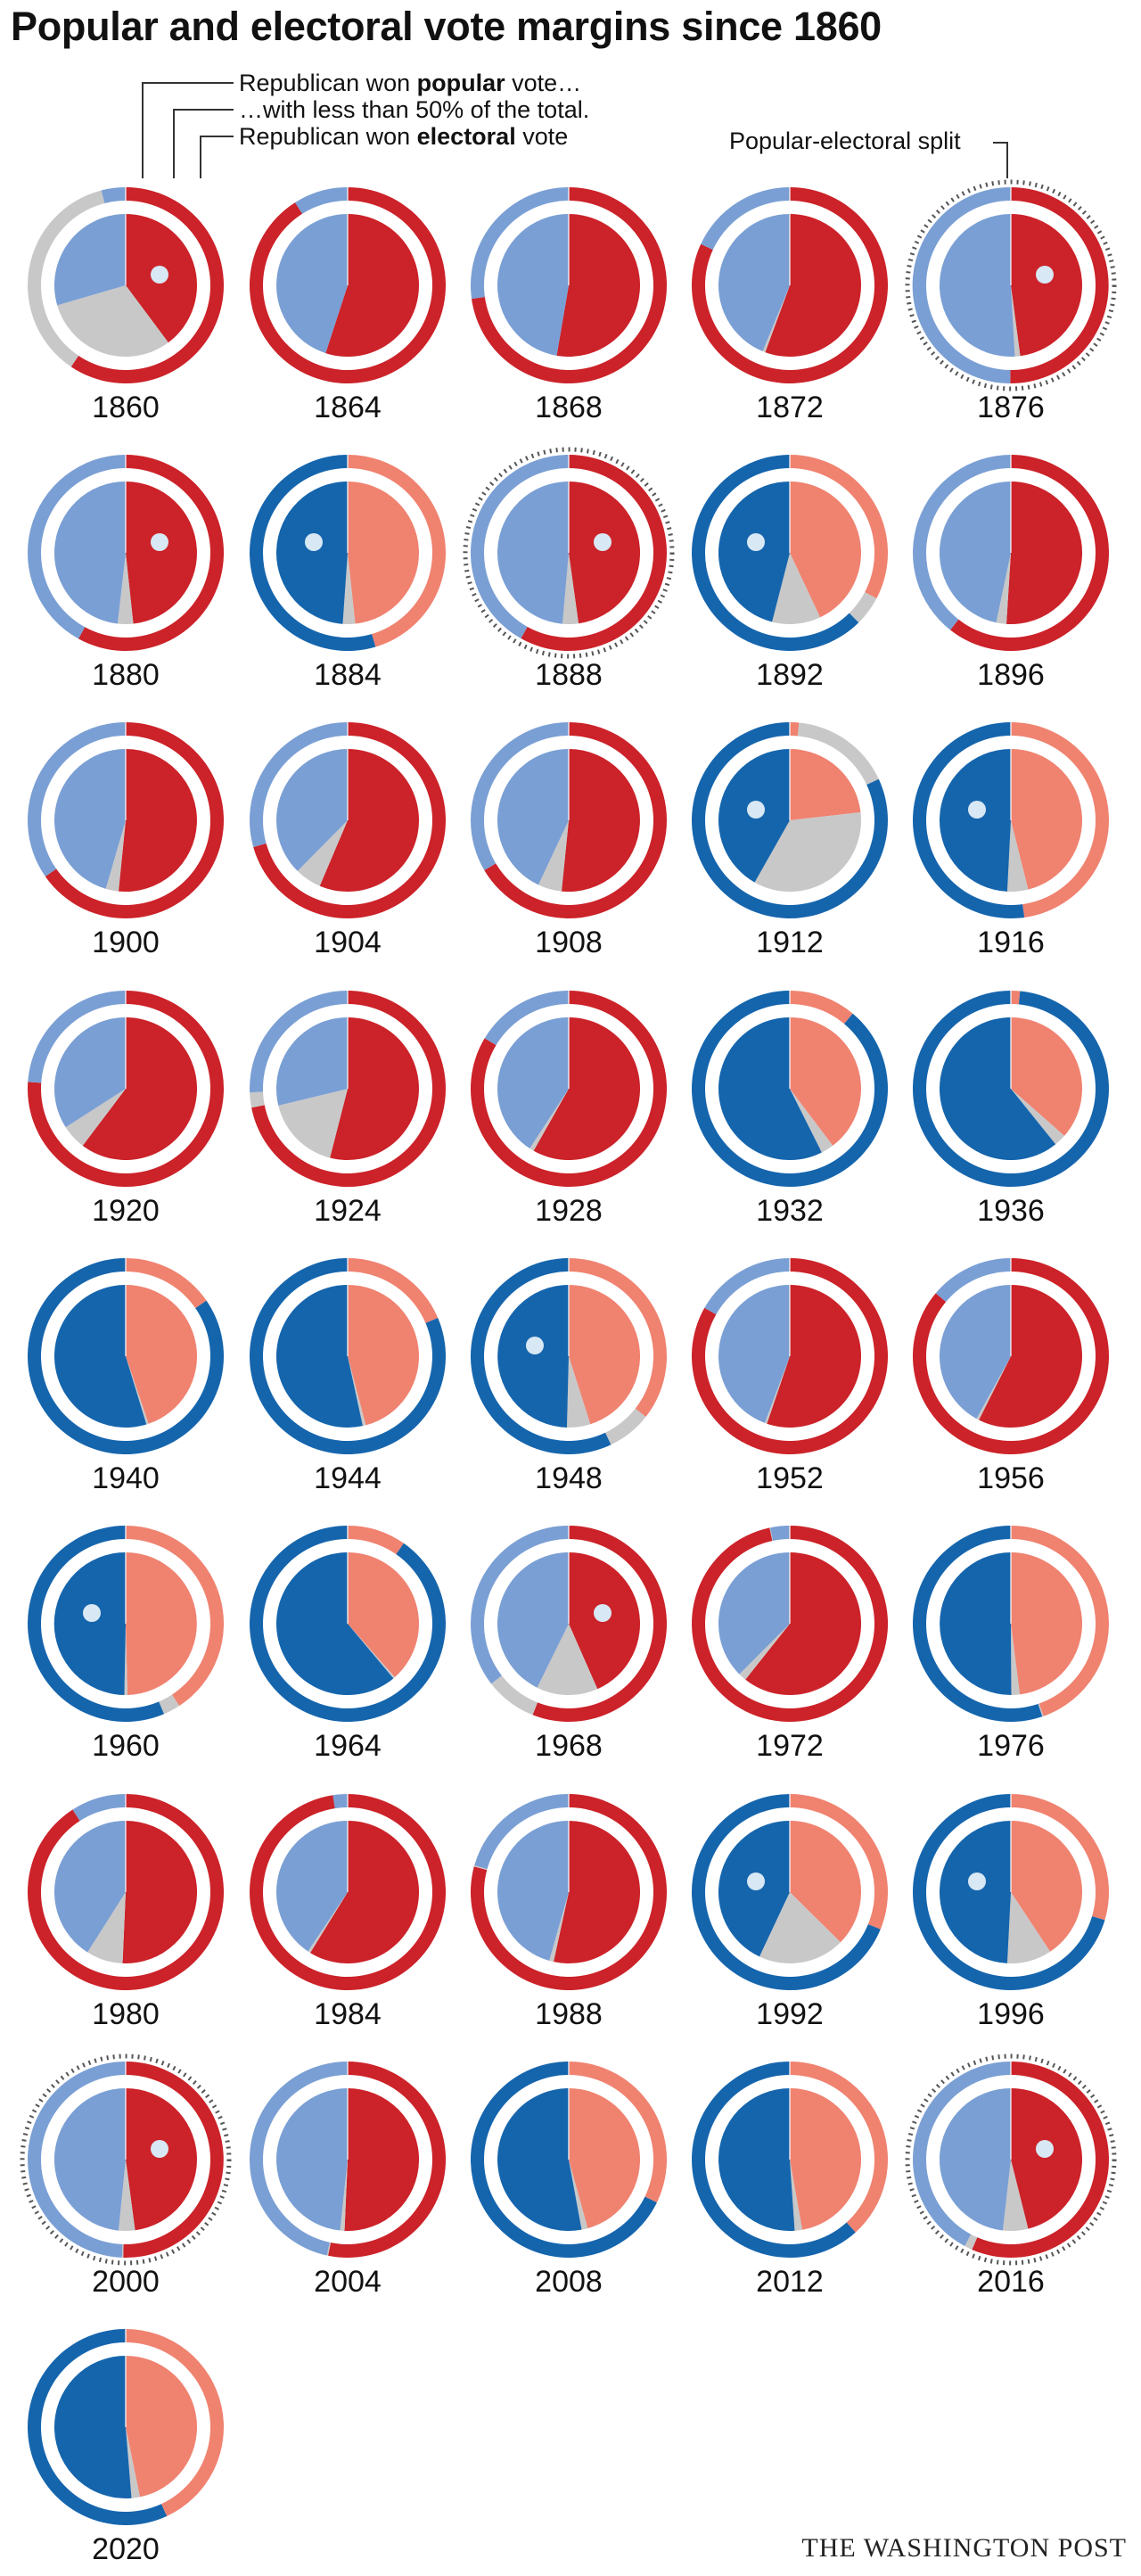 This screenshot has height=2576, width=1141. Describe the element at coordinates (125, 2447) in the screenshot. I see `election-2020: 2020` at that location.